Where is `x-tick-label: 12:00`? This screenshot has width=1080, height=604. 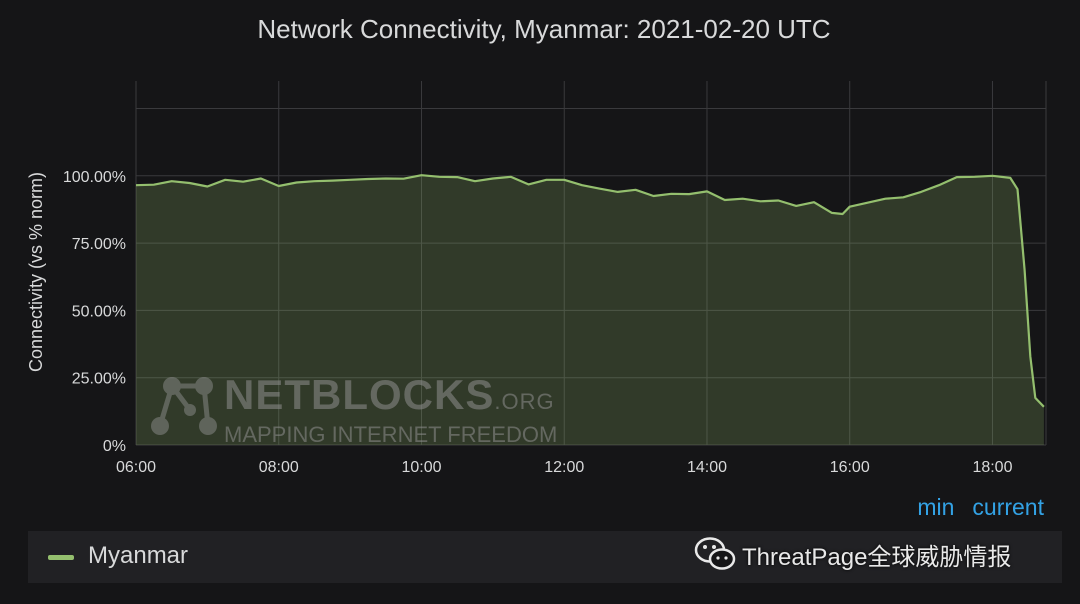 x-tick-label: 12:00 is located at coordinates (564, 467).